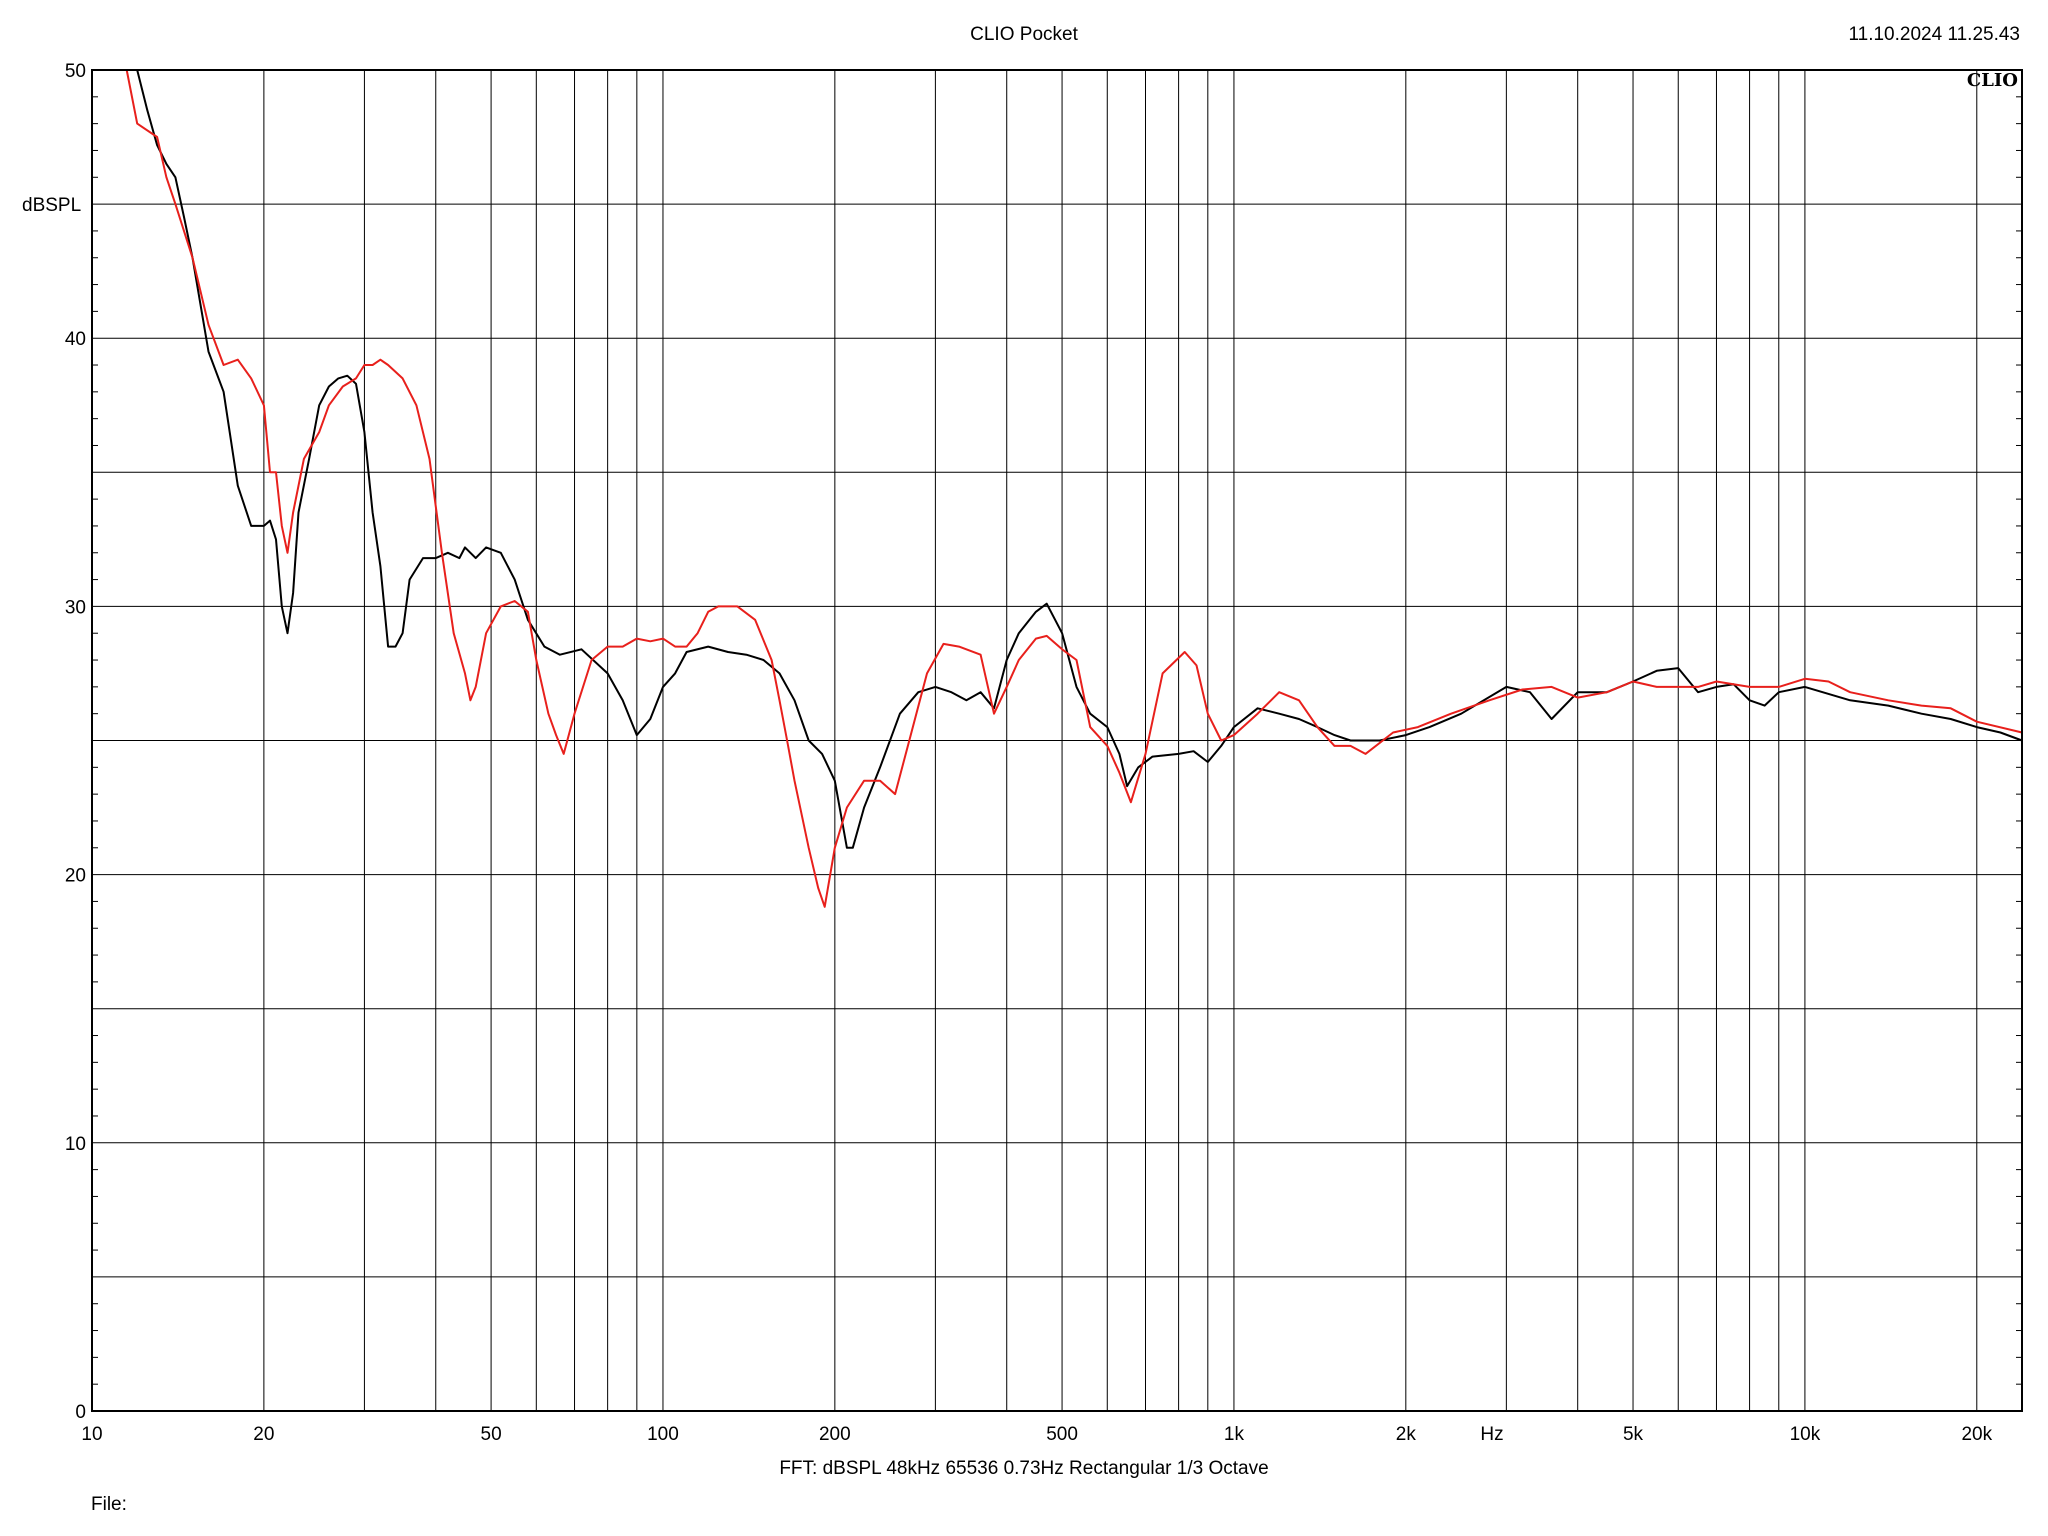 This screenshot has height=1536, width=2048. I want to click on clio-watermark: CLIO, so click(1992, 80).